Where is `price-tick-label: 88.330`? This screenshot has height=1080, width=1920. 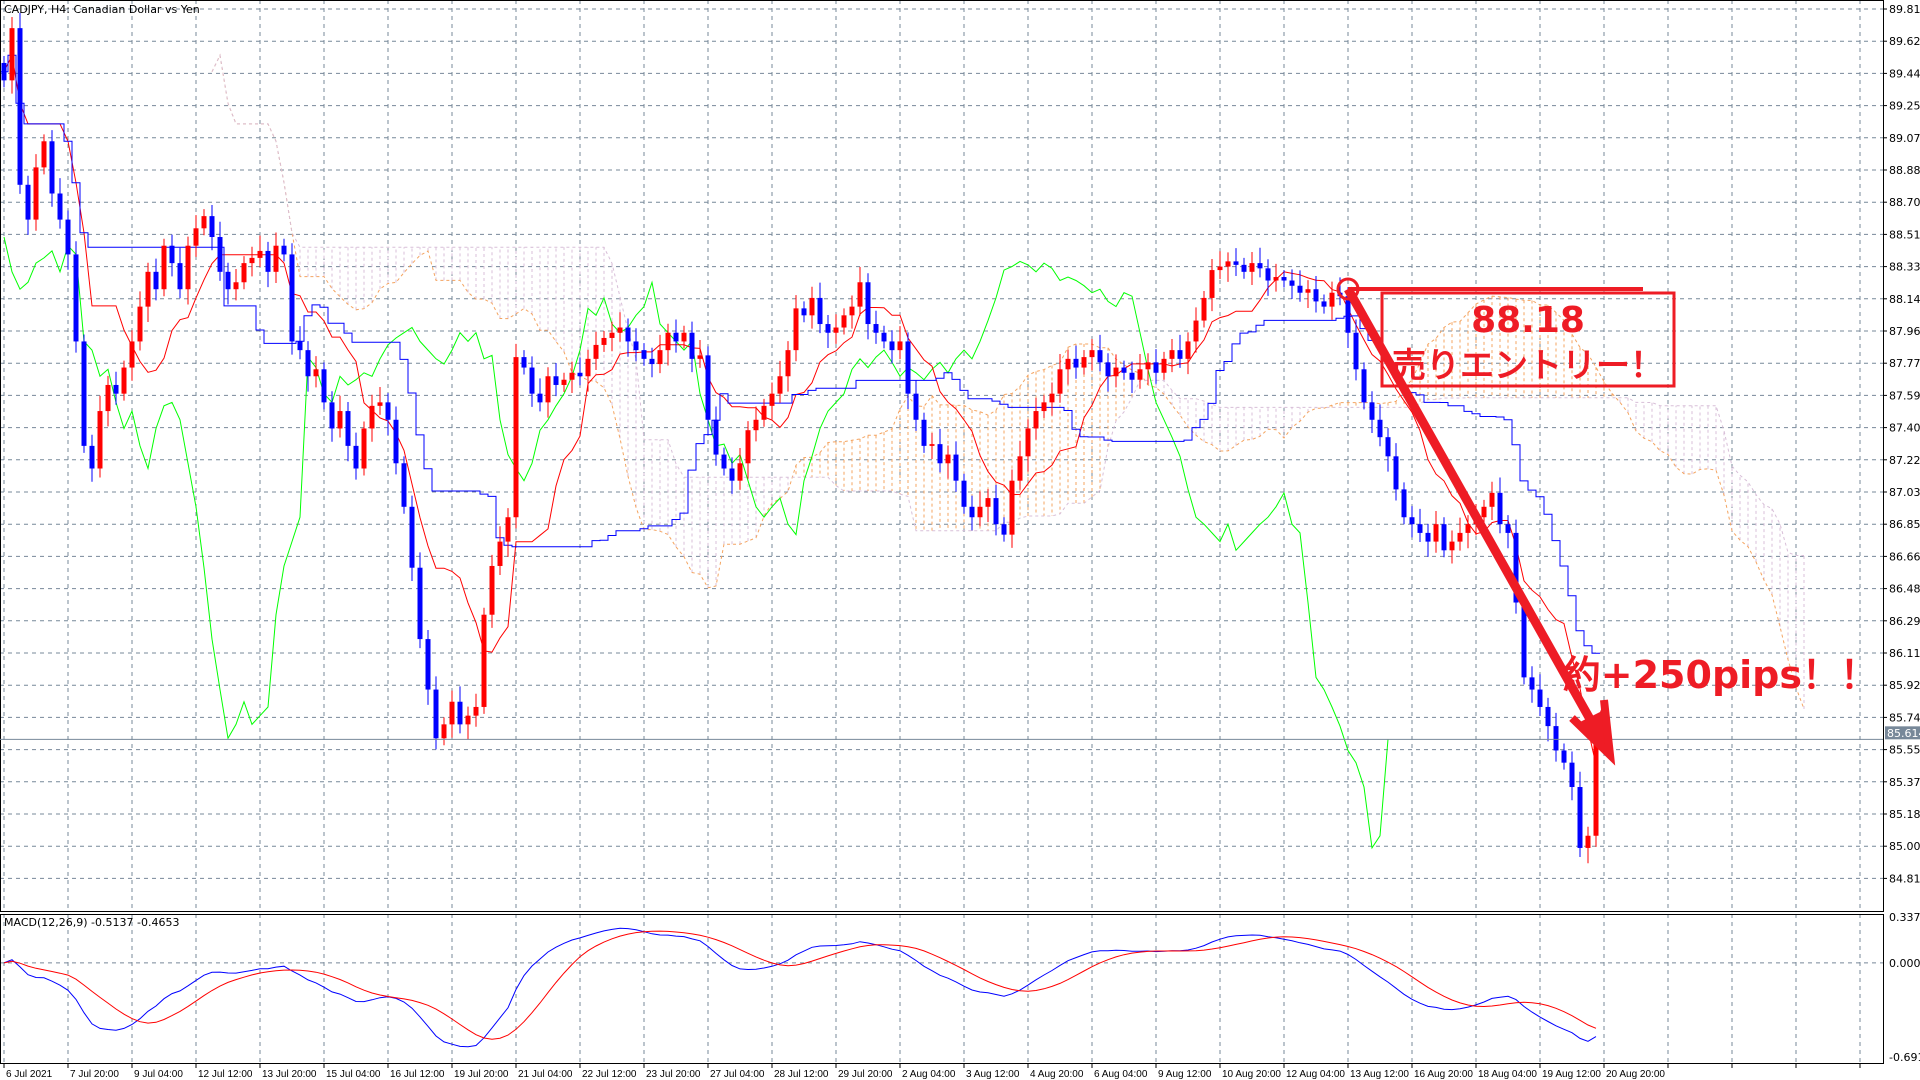 price-tick-label: 88.330 is located at coordinates (1904, 267).